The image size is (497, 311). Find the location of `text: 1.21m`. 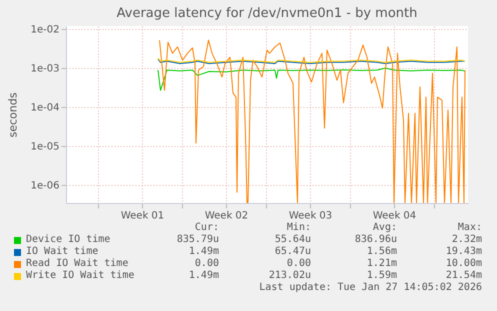

text: 1.21m is located at coordinates (381, 264).